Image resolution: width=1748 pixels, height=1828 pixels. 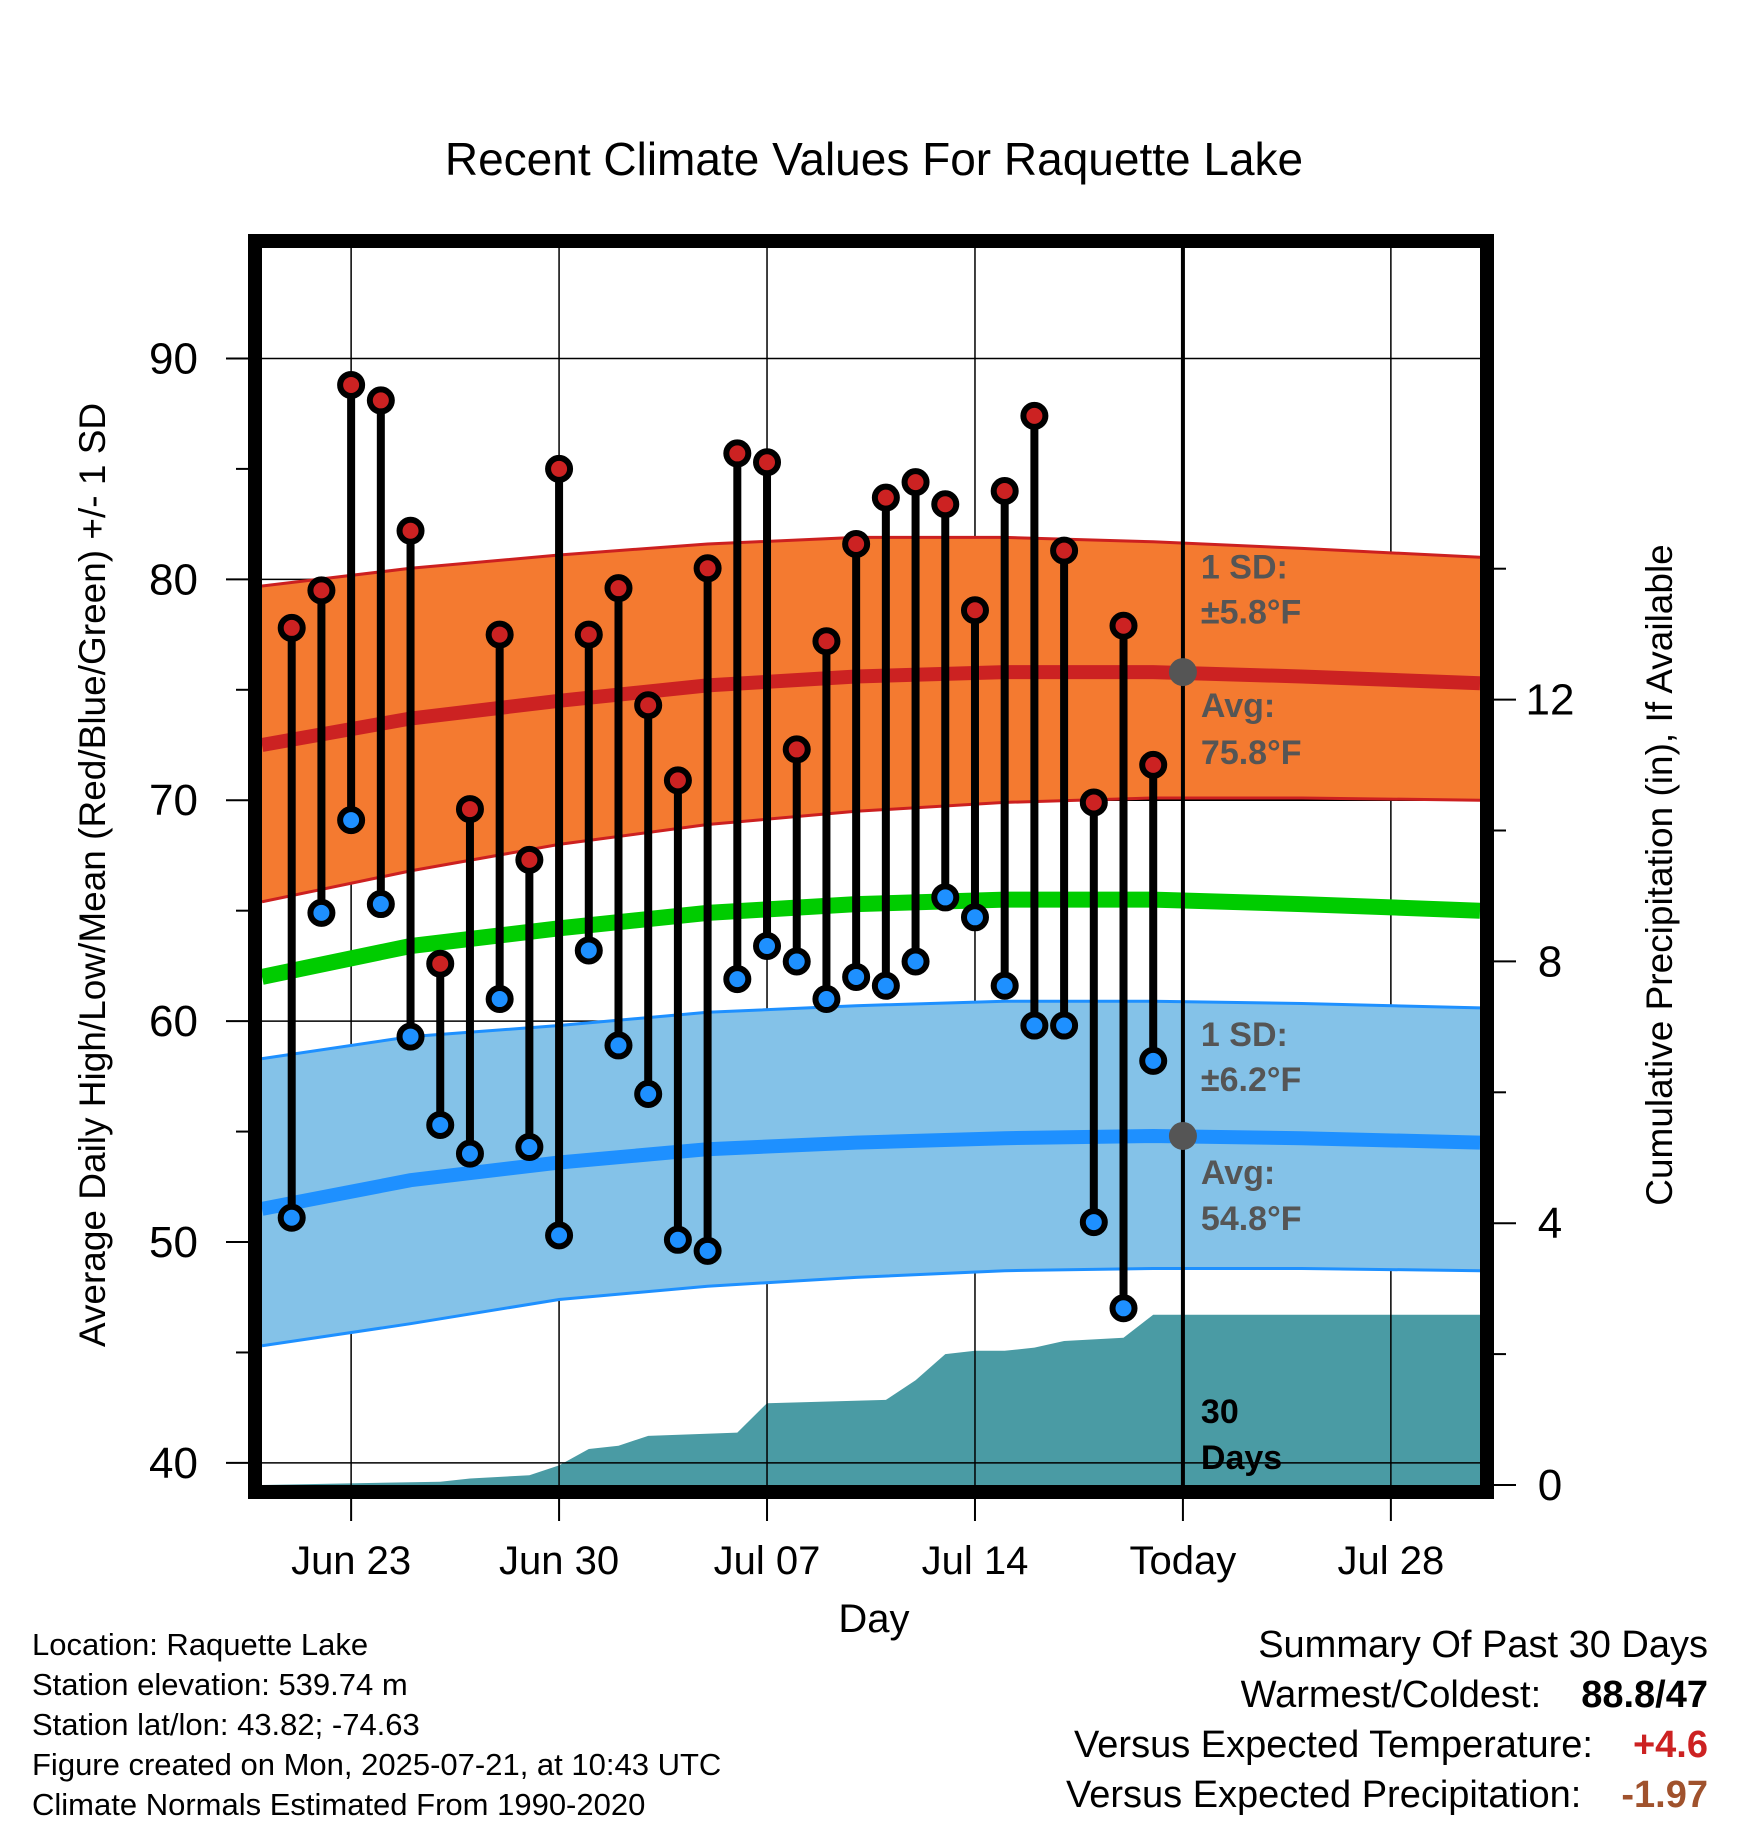 What do you see at coordinates (871, 1307) in the screenshot?
I see `low-band-lower-edge` at bounding box center [871, 1307].